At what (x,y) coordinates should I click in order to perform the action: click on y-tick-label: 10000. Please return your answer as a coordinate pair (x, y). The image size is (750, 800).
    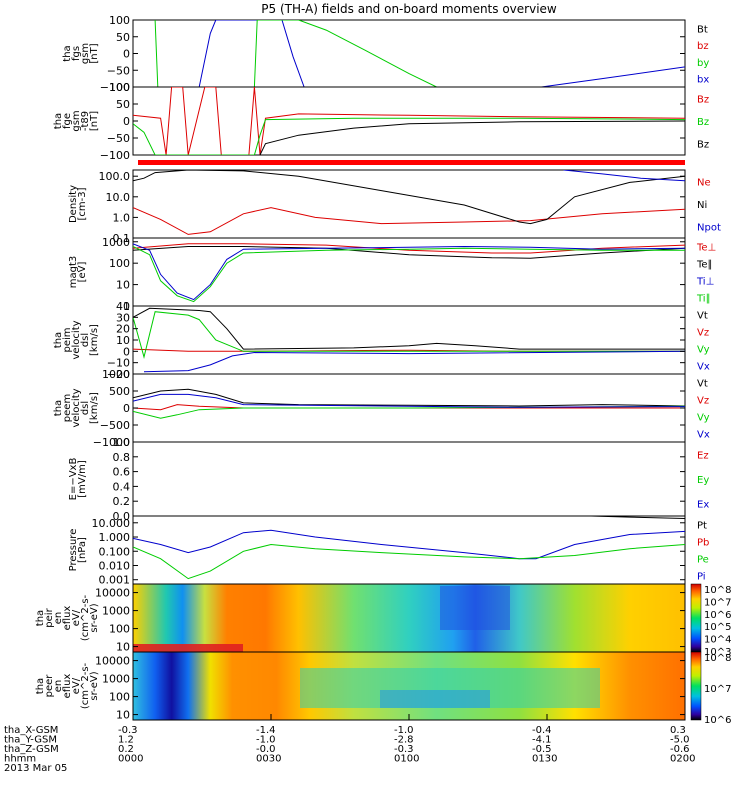
    Looking at the image, I should click on (112, 593).